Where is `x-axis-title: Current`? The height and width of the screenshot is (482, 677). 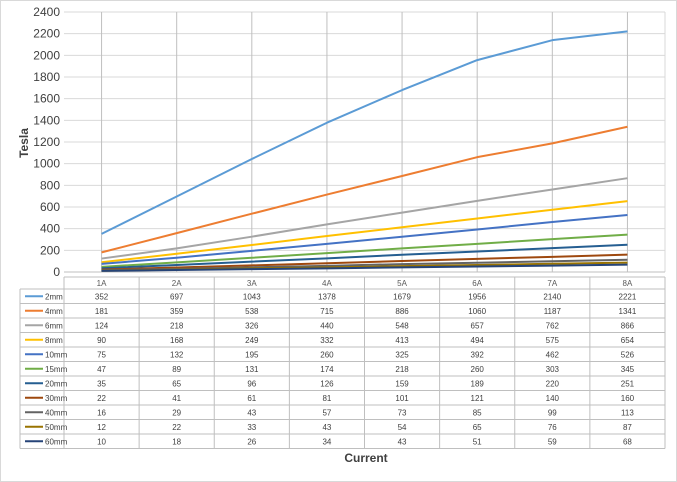 x-axis-title: Current is located at coordinates (365, 458).